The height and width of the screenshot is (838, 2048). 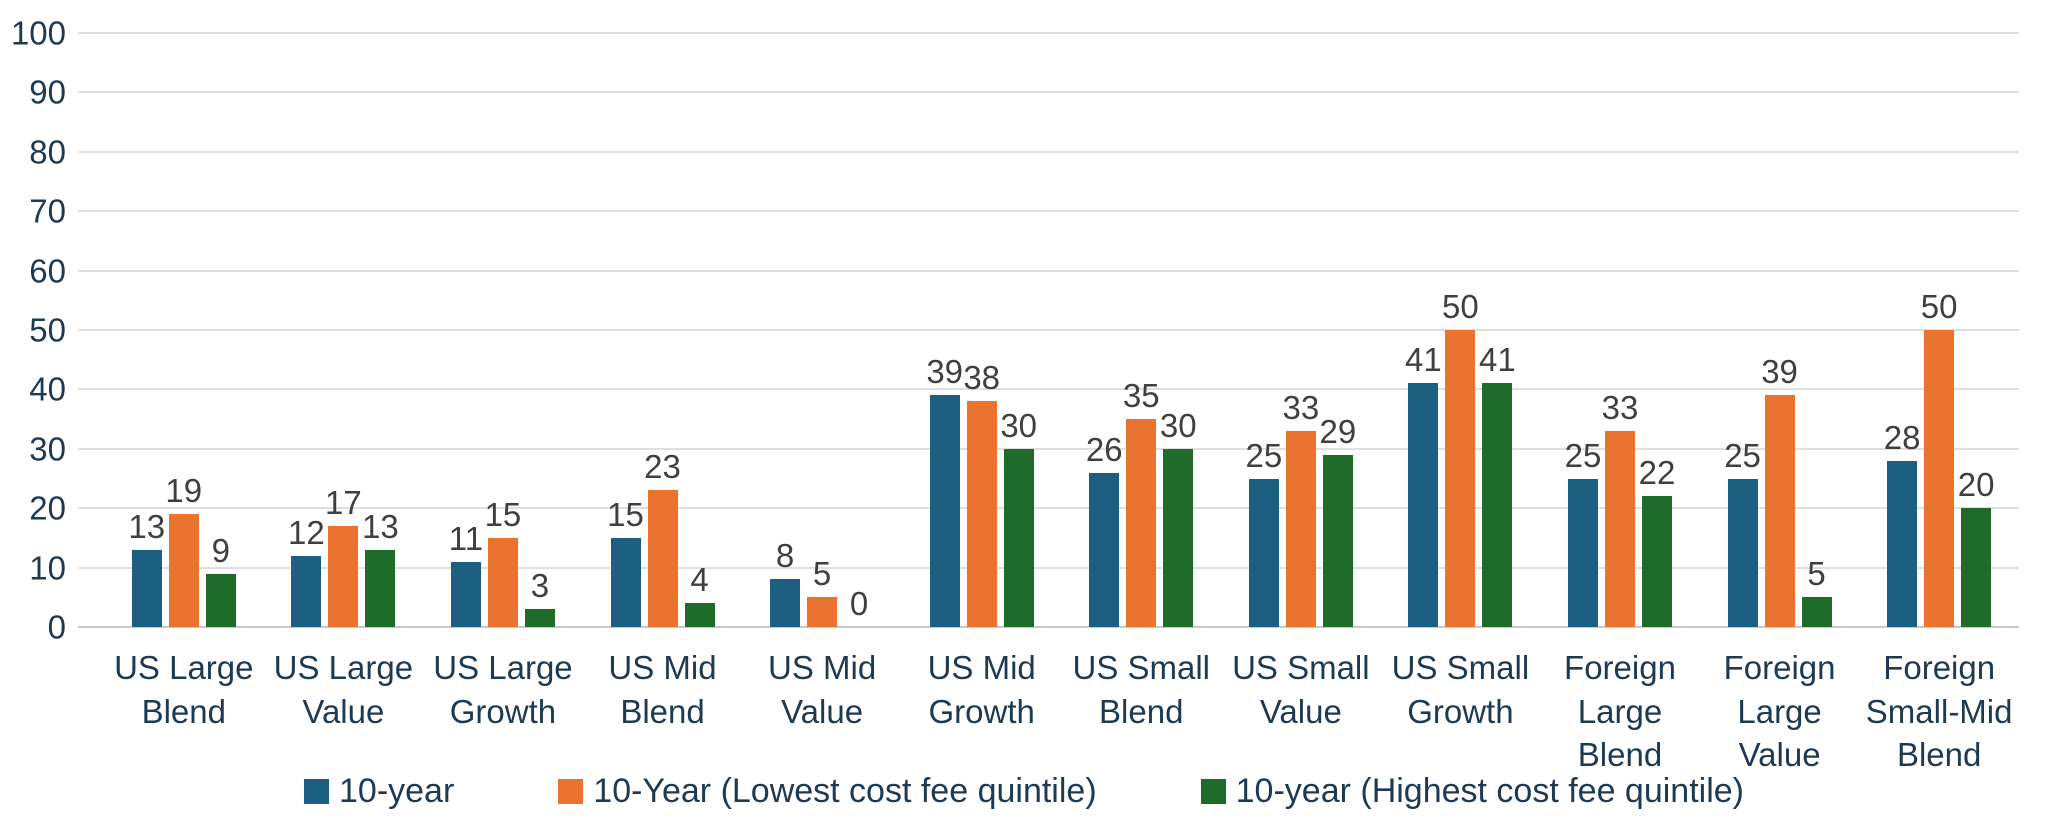 What do you see at coordinates (1213, 791) in the screenshot?
I see `legend-swatch-icon` at bounding box center [1213, 791].